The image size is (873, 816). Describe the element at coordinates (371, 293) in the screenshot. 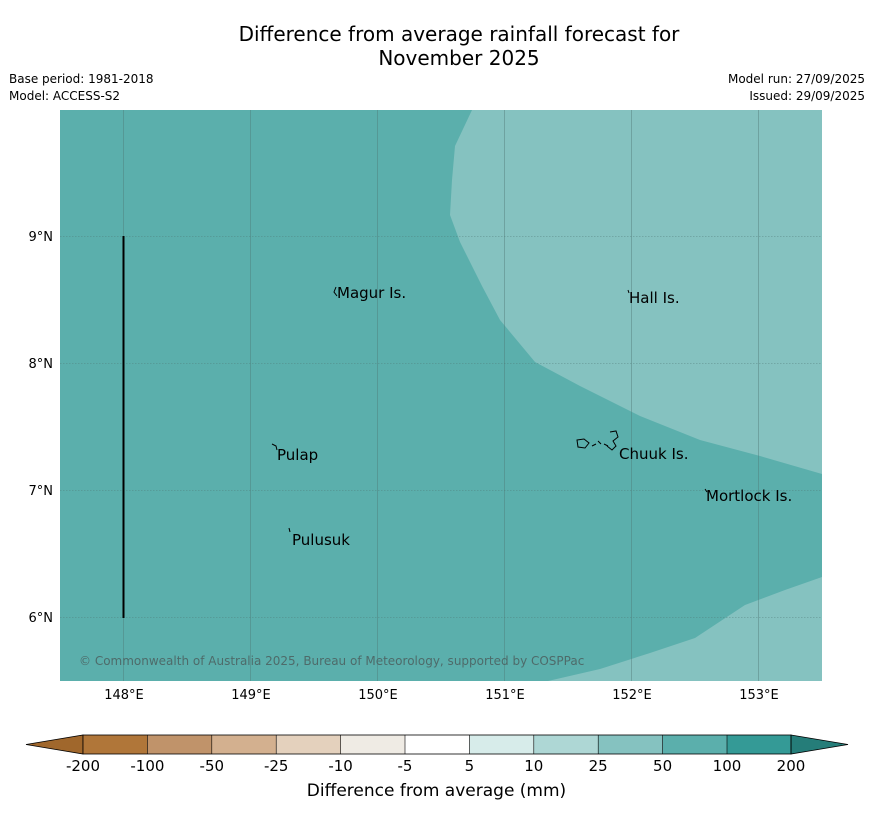

I see `place-label-magur: Magur Is.` at that location.